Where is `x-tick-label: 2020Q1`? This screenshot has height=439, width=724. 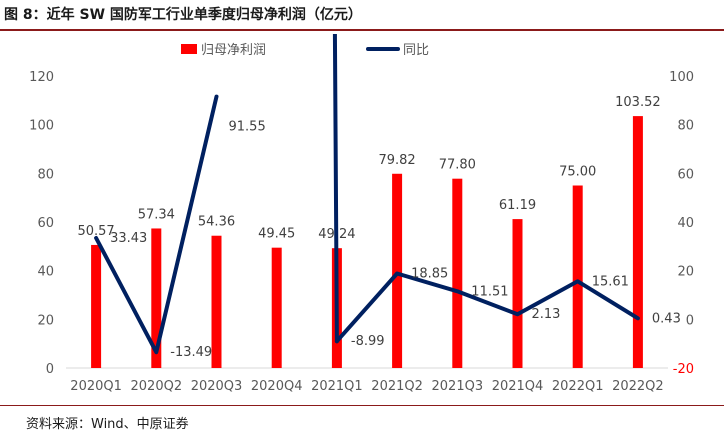 x-tick-label: 2020Q1 is located at coordinates (96, 386).